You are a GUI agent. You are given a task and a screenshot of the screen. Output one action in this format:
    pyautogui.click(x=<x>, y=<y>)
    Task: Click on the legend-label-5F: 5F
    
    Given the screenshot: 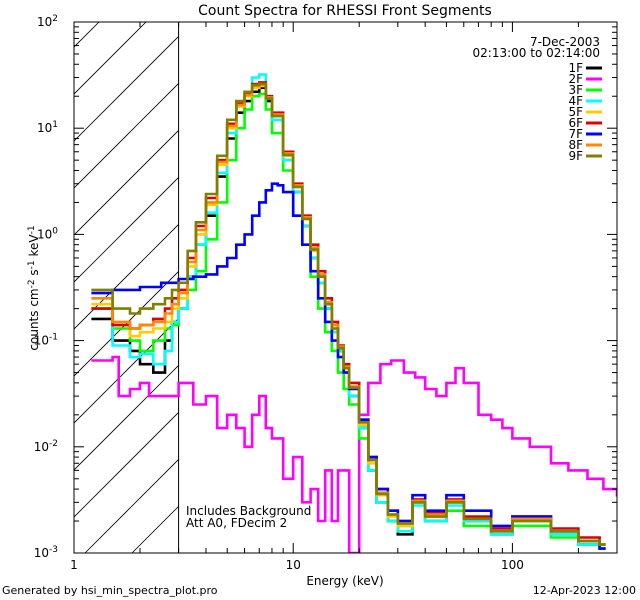 What is the action you would take?
    pyautogui.click(x=575, y=112)
    